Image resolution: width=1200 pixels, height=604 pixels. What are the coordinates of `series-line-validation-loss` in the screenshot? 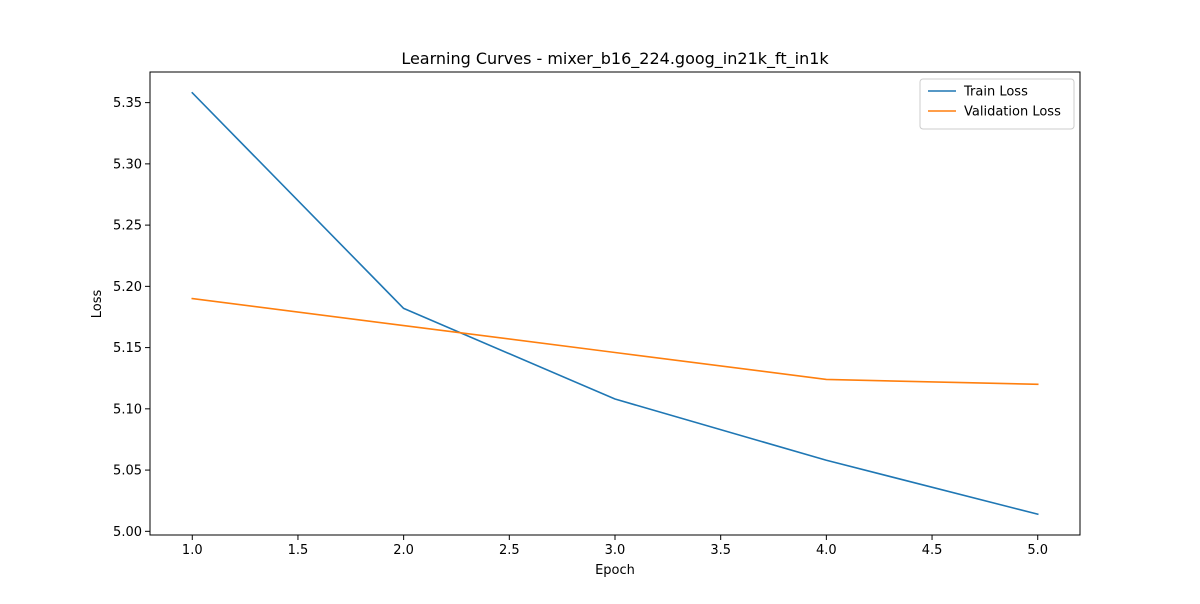 It's located at (615, 341).